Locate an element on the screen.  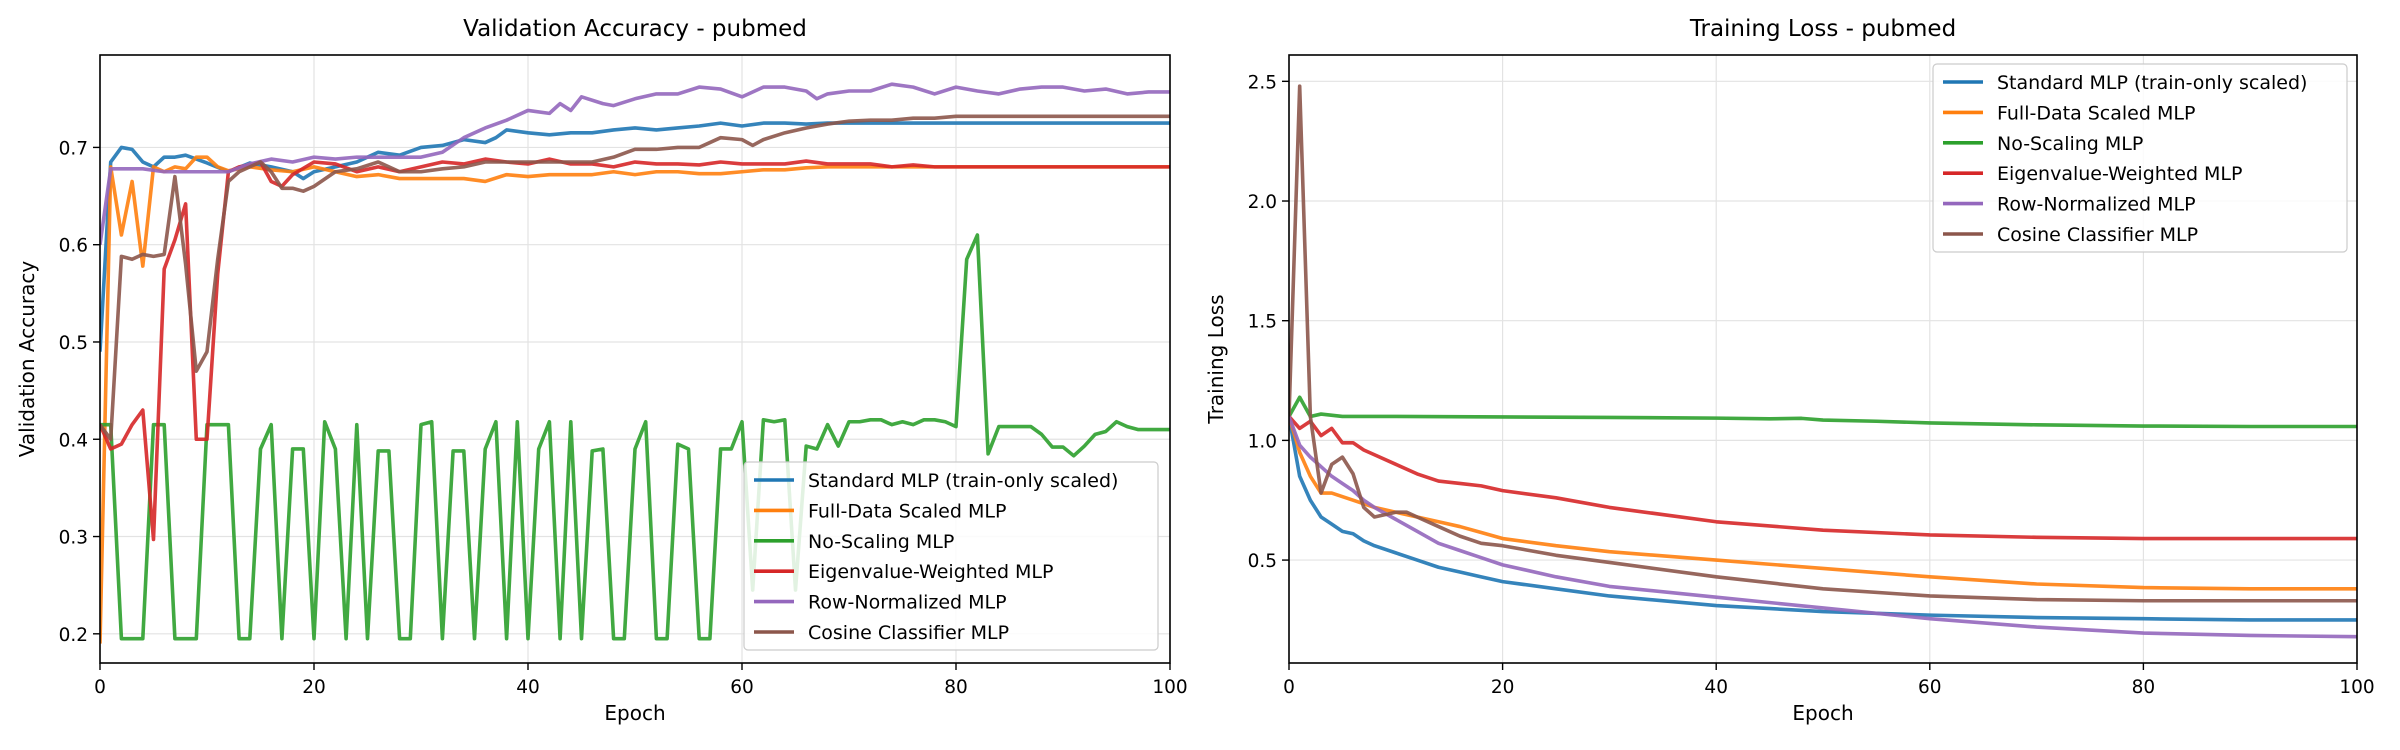
y-tick-label: 1.5 is located at coordinates (1262, 322).